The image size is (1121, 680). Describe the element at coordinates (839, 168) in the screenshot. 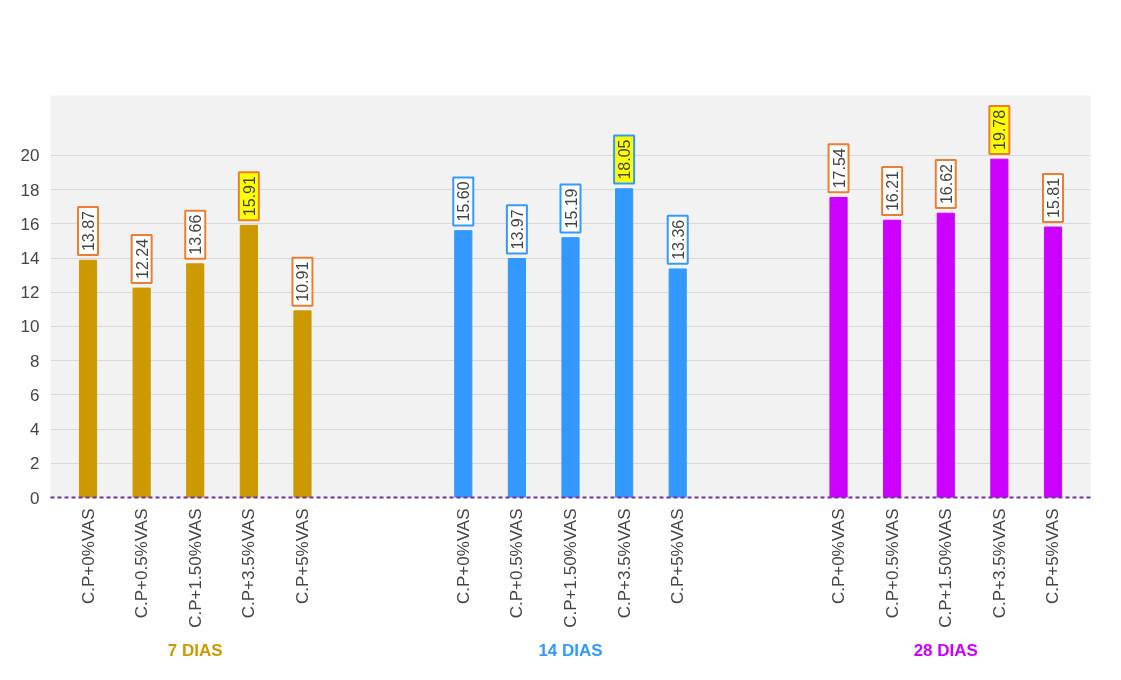

I see `data-label: 17.54` at that location.